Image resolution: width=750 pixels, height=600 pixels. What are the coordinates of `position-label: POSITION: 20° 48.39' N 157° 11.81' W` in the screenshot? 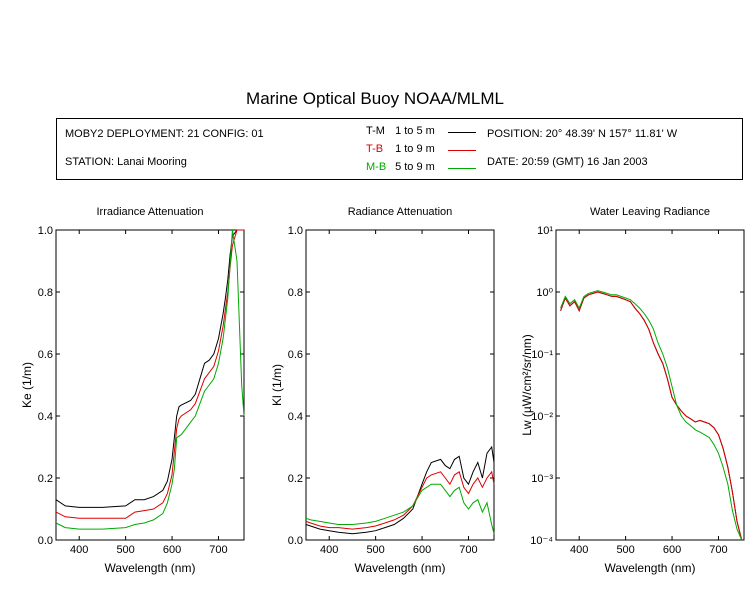 It's located at (582, 134).